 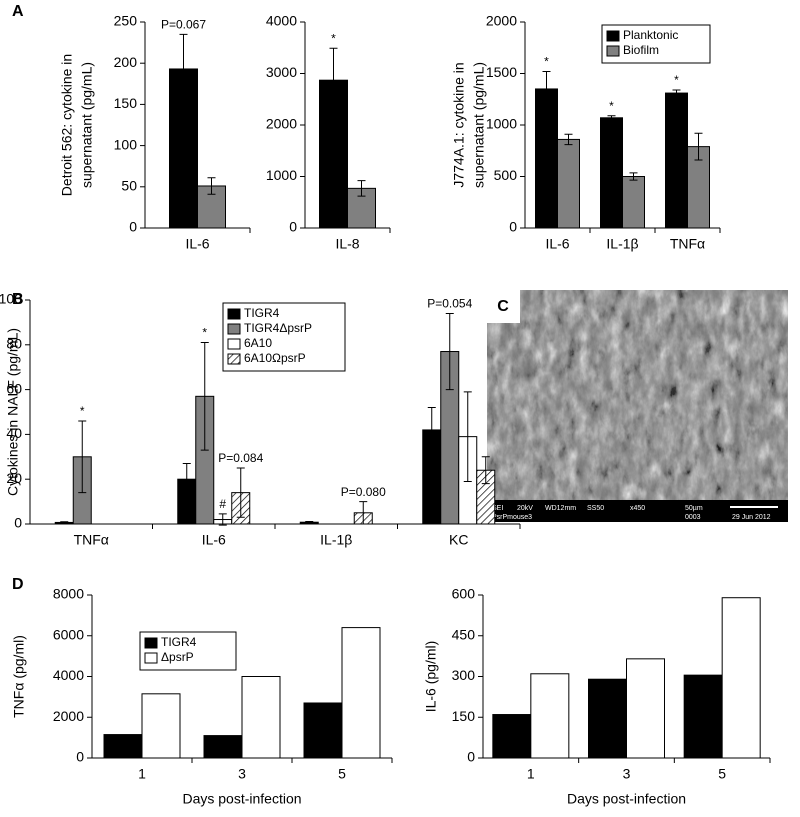 I want to click on annotation: P=0.080, so click(x=363, y=492).